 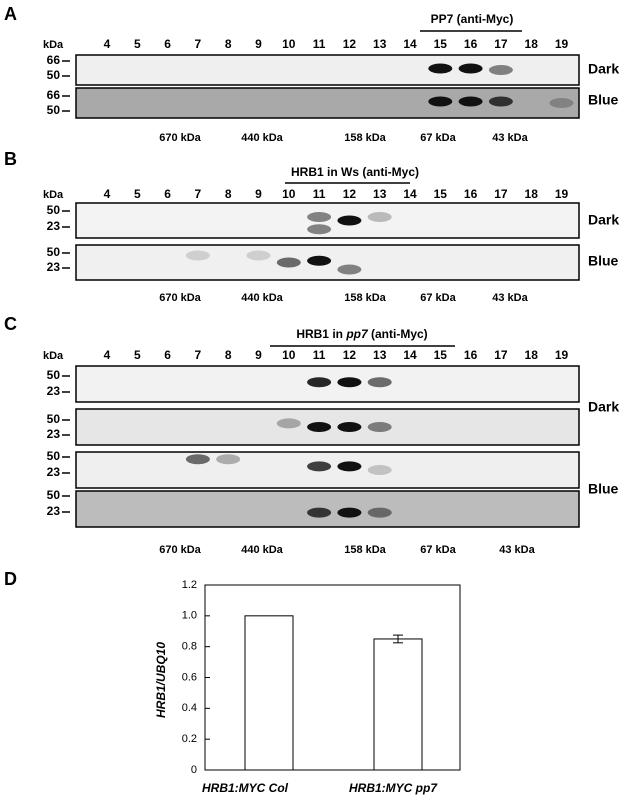 I want to click on y-tick-label: 0.4, so click(x=189, y=708).